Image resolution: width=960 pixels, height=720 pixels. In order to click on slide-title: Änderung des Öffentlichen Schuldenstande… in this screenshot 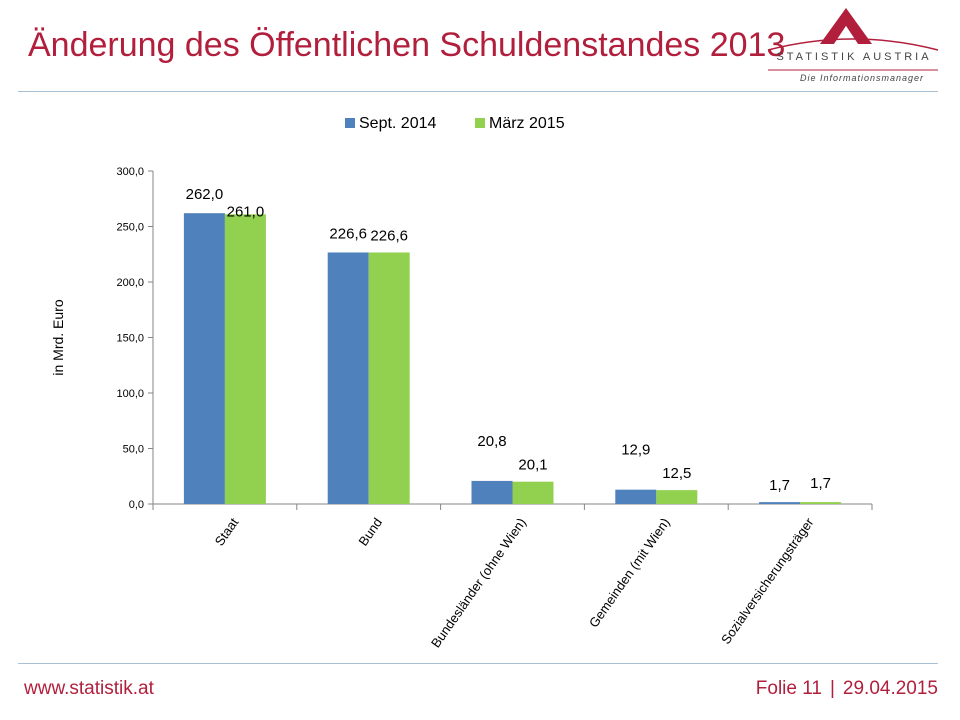, I will do `click(407, 45)`.